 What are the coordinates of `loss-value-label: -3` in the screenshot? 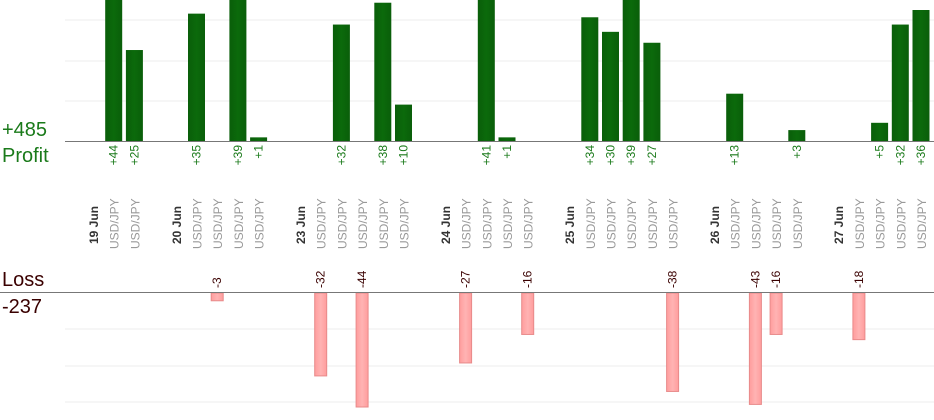 It's located at (217, 282).